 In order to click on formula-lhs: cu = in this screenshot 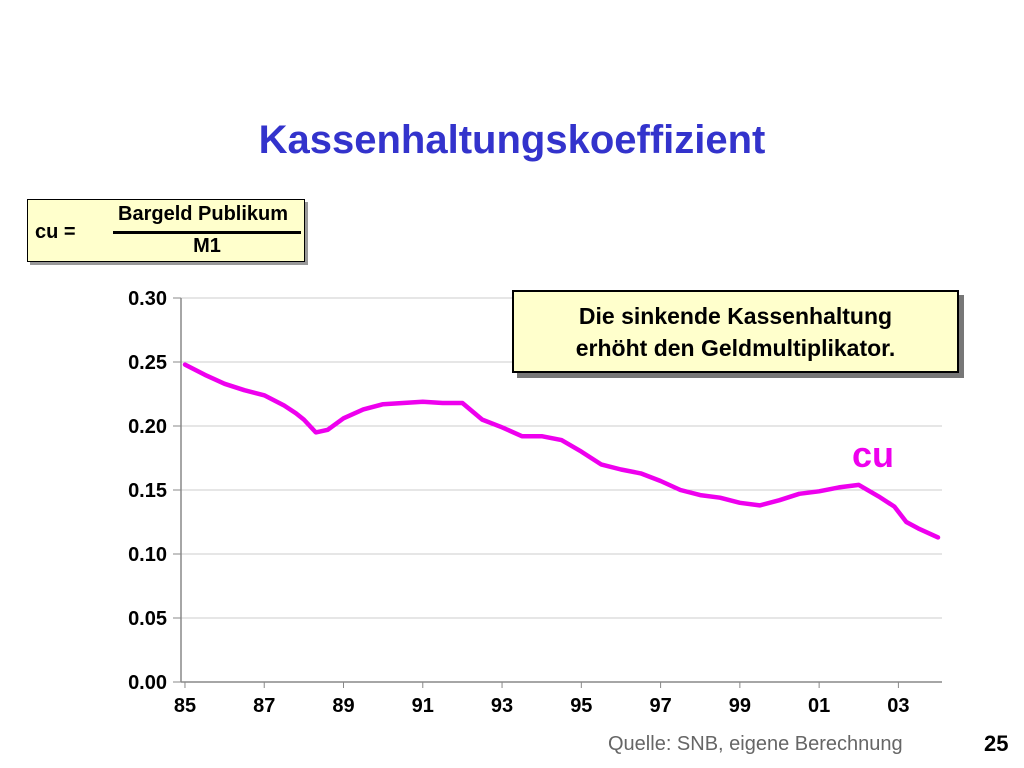, I will do `click(55, 232)`.